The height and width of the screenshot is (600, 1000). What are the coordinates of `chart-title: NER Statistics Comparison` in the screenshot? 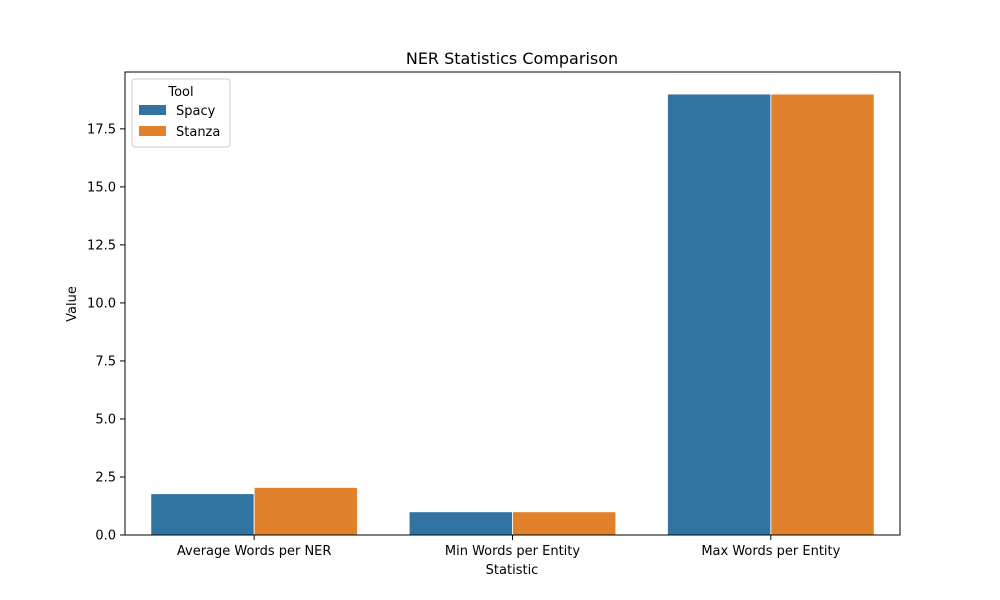 It's located at (512, 58).